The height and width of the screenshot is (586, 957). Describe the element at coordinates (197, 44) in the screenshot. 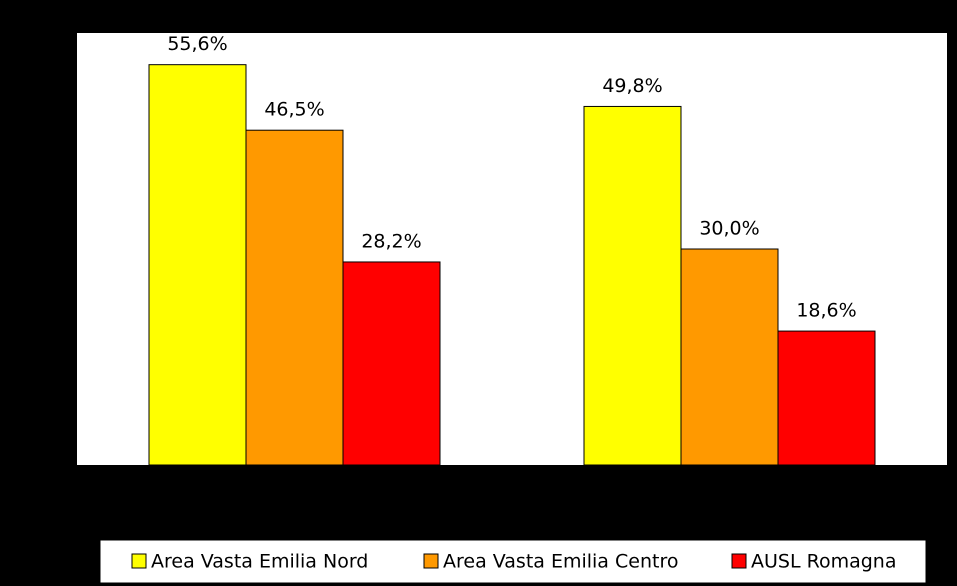

I see `value-label: 55,6%` at that location.